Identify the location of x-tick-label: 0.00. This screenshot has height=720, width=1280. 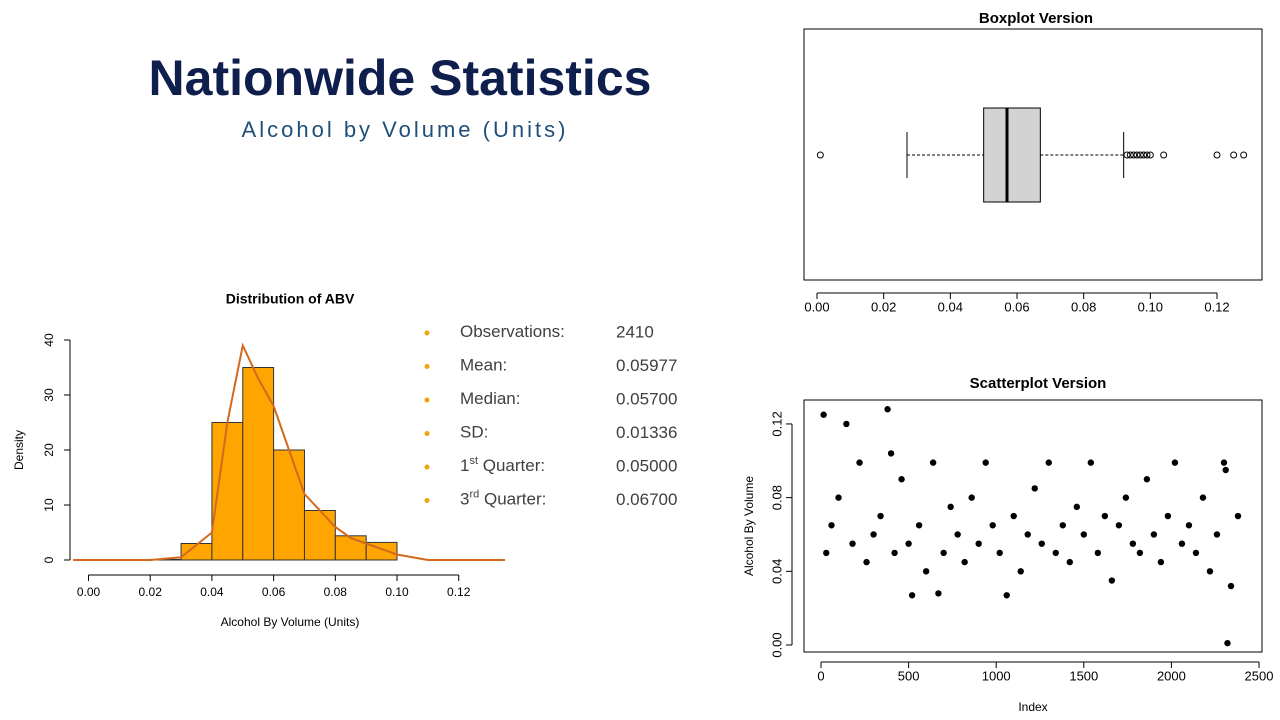
(89, 592).